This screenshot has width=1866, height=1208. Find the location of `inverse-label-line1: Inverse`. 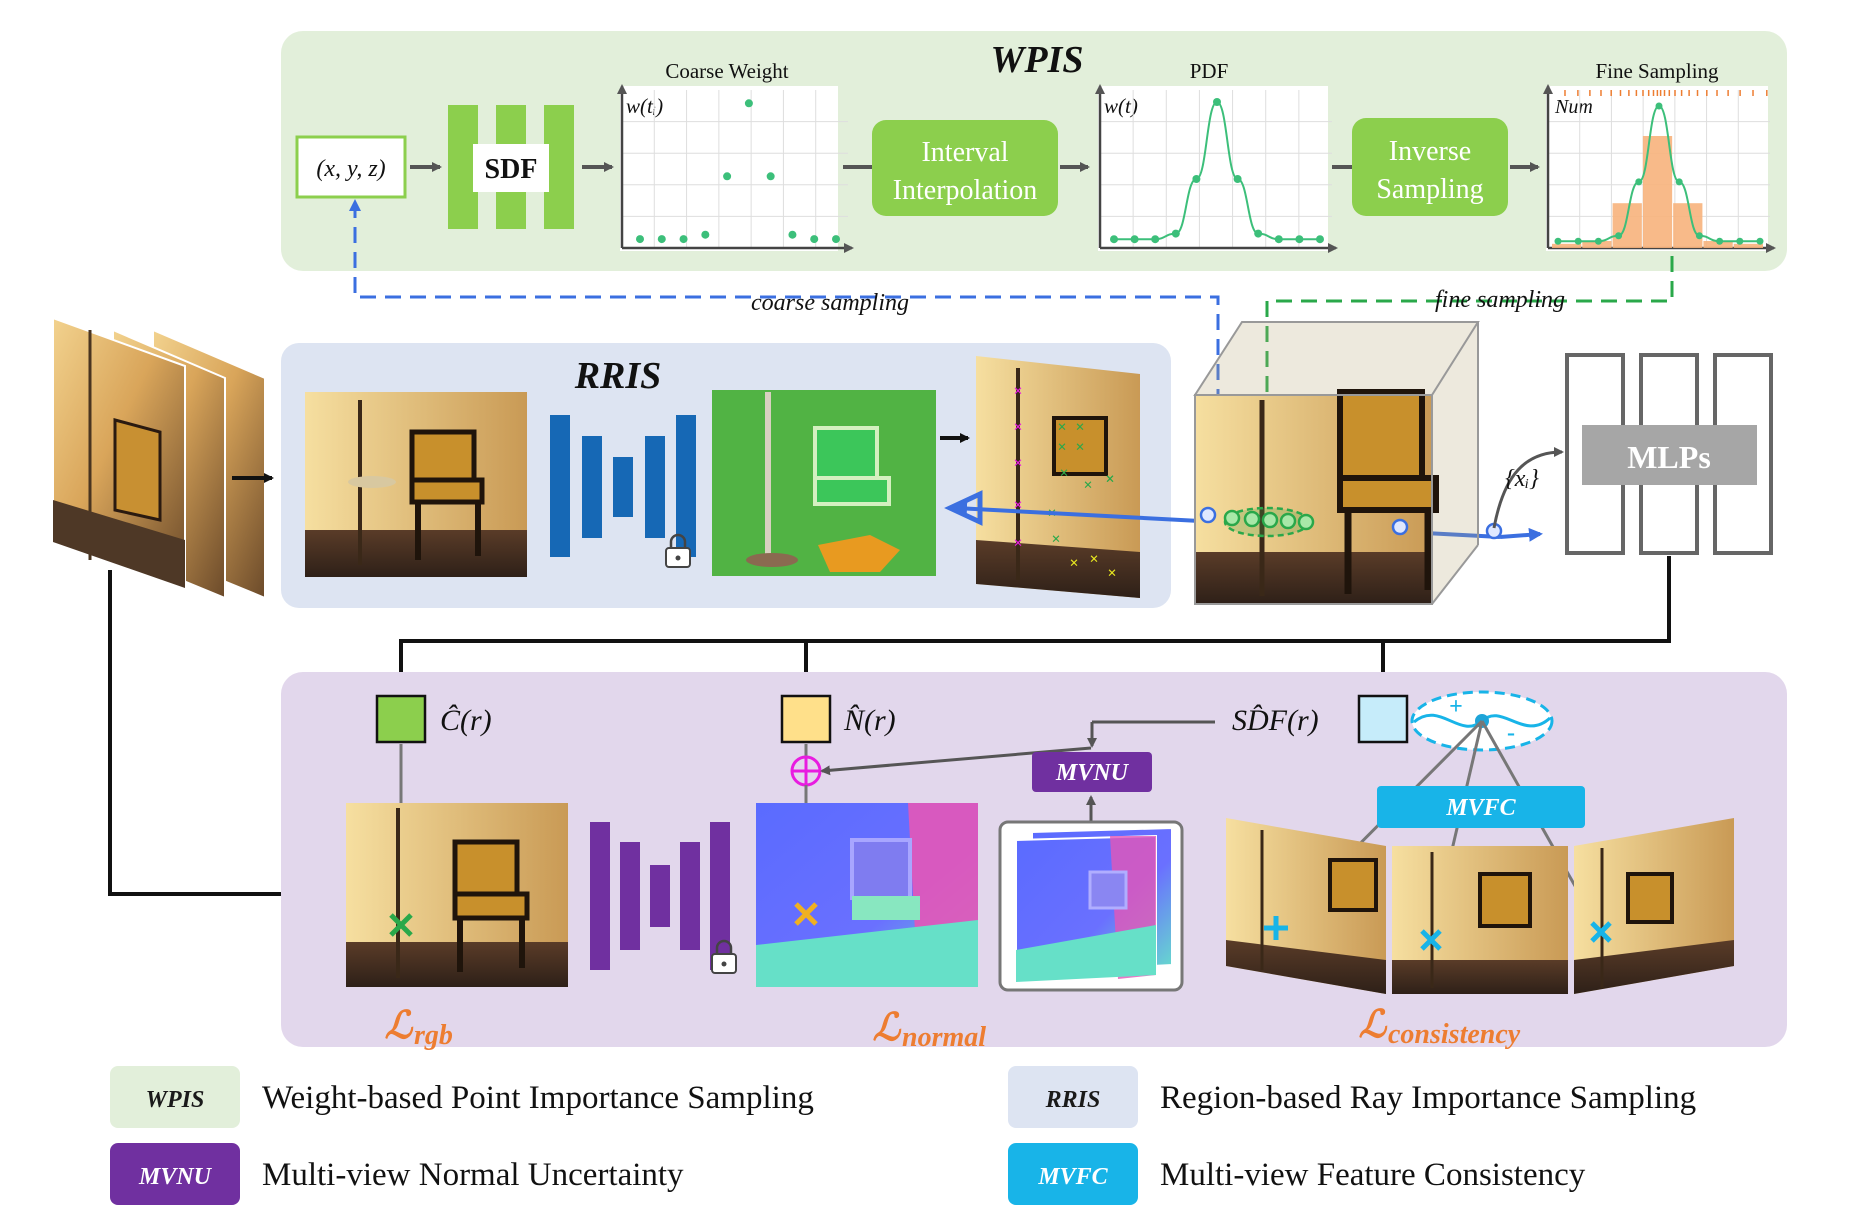

inverse-label-line1: Inverse is located at coordinates (1430, 151).